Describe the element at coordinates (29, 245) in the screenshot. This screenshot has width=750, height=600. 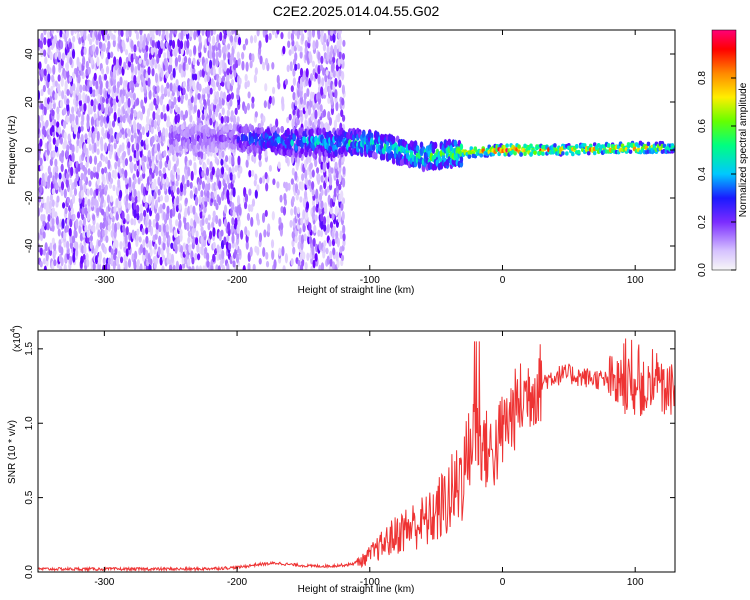
I see `y-tick-label: -40` at that location.